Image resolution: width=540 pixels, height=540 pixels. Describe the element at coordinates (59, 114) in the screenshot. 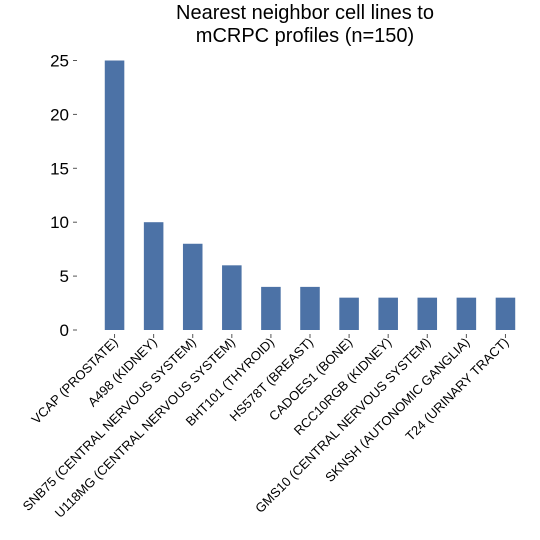

I see `y-tick-label: 20` at that location.